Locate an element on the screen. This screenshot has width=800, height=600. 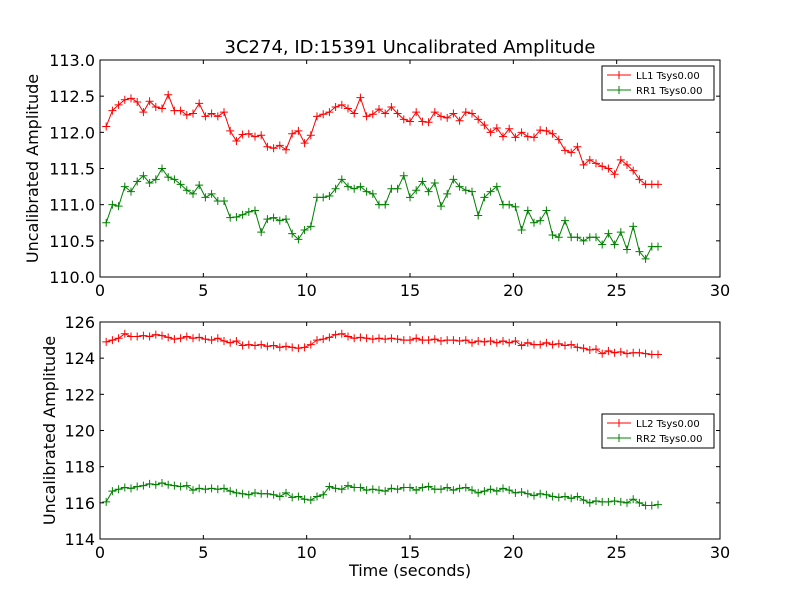
figure-title: 3C274, ID:15391 Uncalibrated Amplitude is located at coordinates (410, 47).